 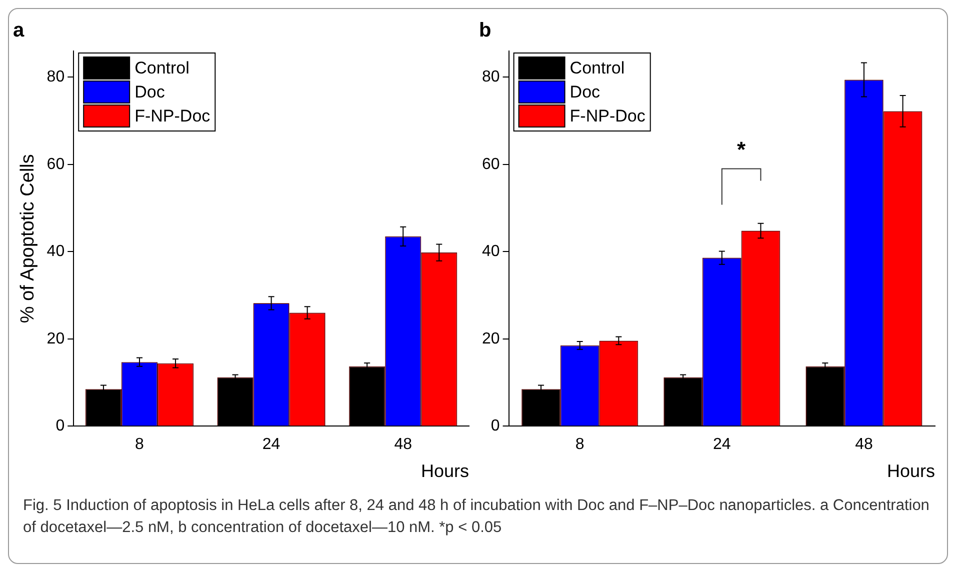 I want to click on caption: Fig. 5 Induction of apoptosis in HeLa cells after 8, 24 and 48 h of incubation with Doc and F–NP–Doc nanoparticles. a Concentration of docetaxel—2.5 nM, b concentration of docetaxel—10 nM. *p < 0.05, so click(x=476, y=517).